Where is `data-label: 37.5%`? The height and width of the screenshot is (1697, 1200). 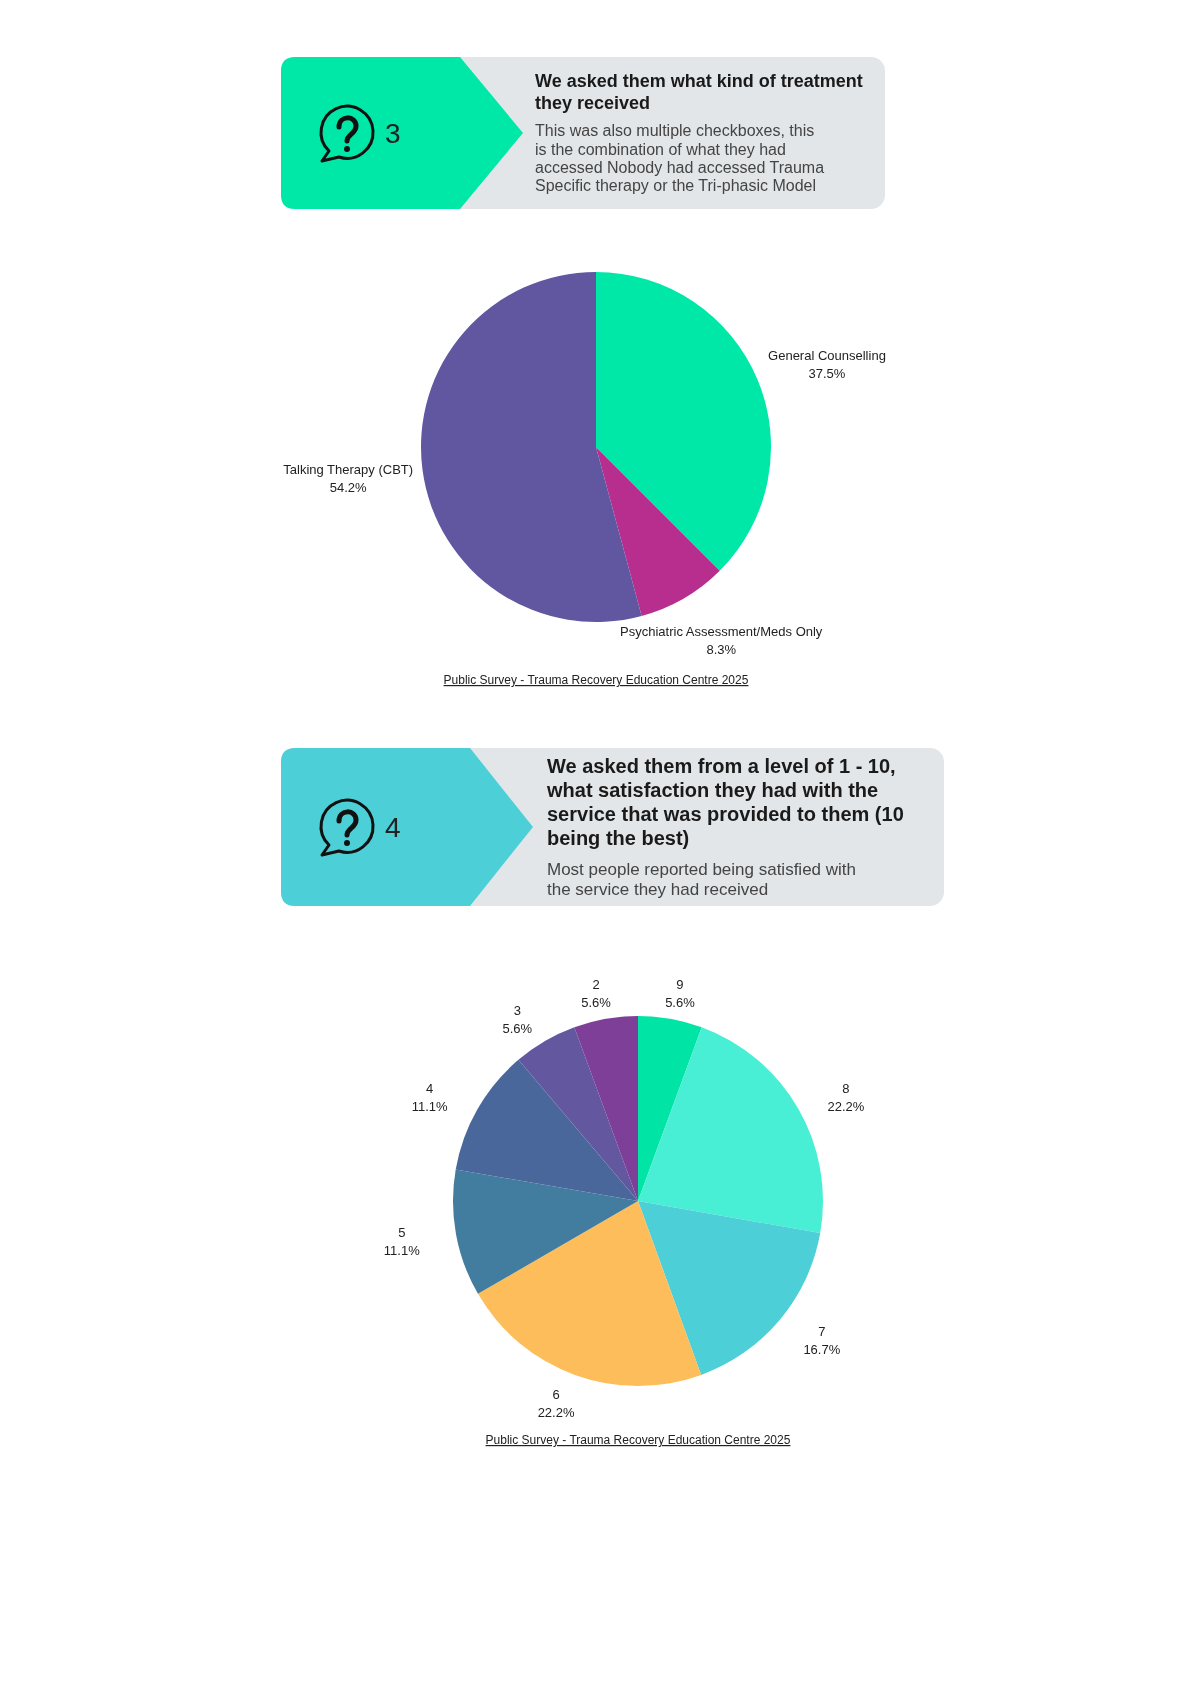 data-label: 37.5% is located at coordinates (827, 374).